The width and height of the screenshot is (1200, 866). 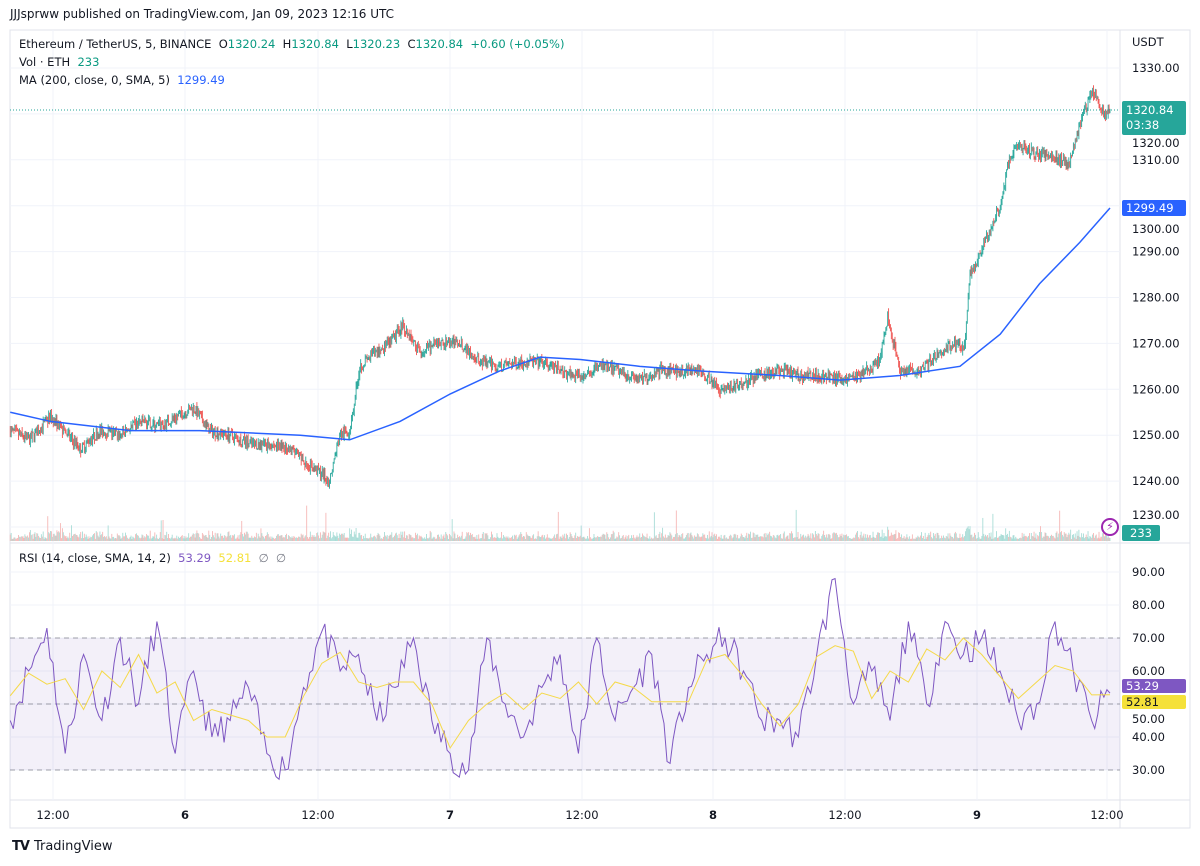 What do you see at coordinates (1156, 515) in the screenshot?
I see `price-tick-label: 1230.00` at bounding box center [1156, 515].